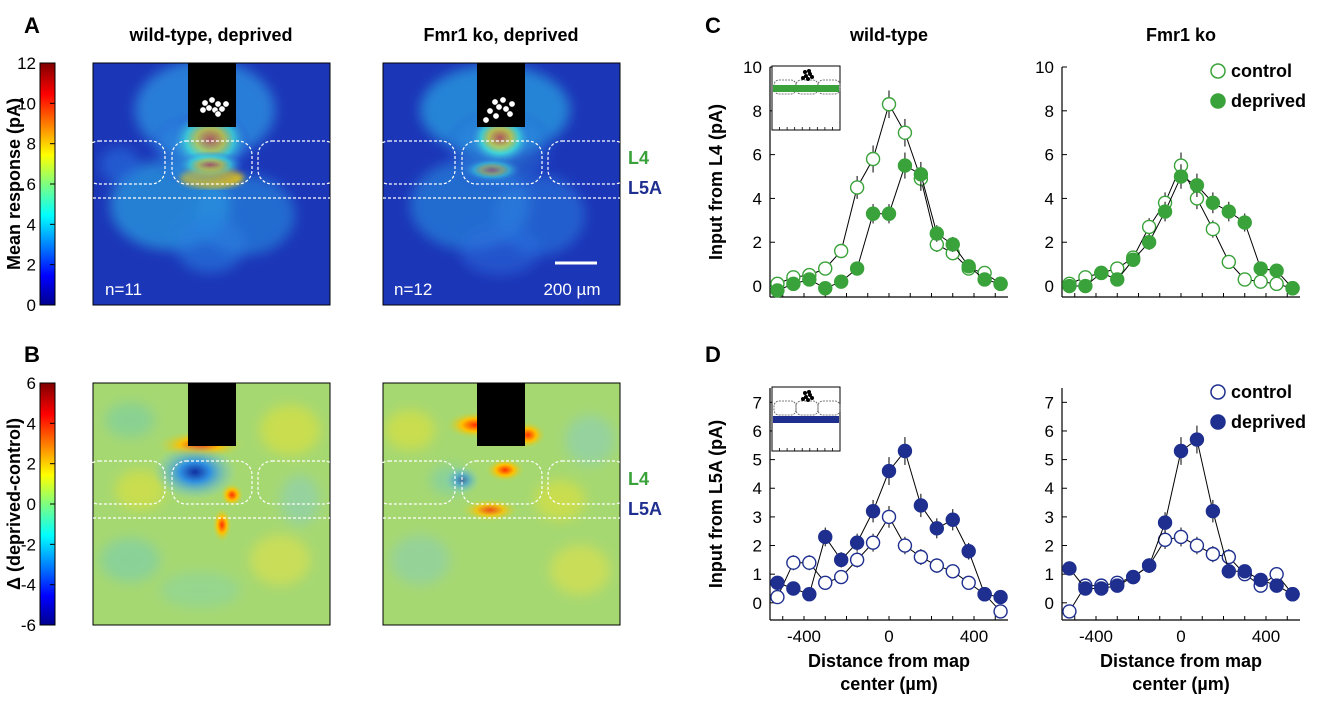 Image resolution: width=1338 pixels, height=701 pixels. I want to click on y-tick-label: 5, so click(757, 460).